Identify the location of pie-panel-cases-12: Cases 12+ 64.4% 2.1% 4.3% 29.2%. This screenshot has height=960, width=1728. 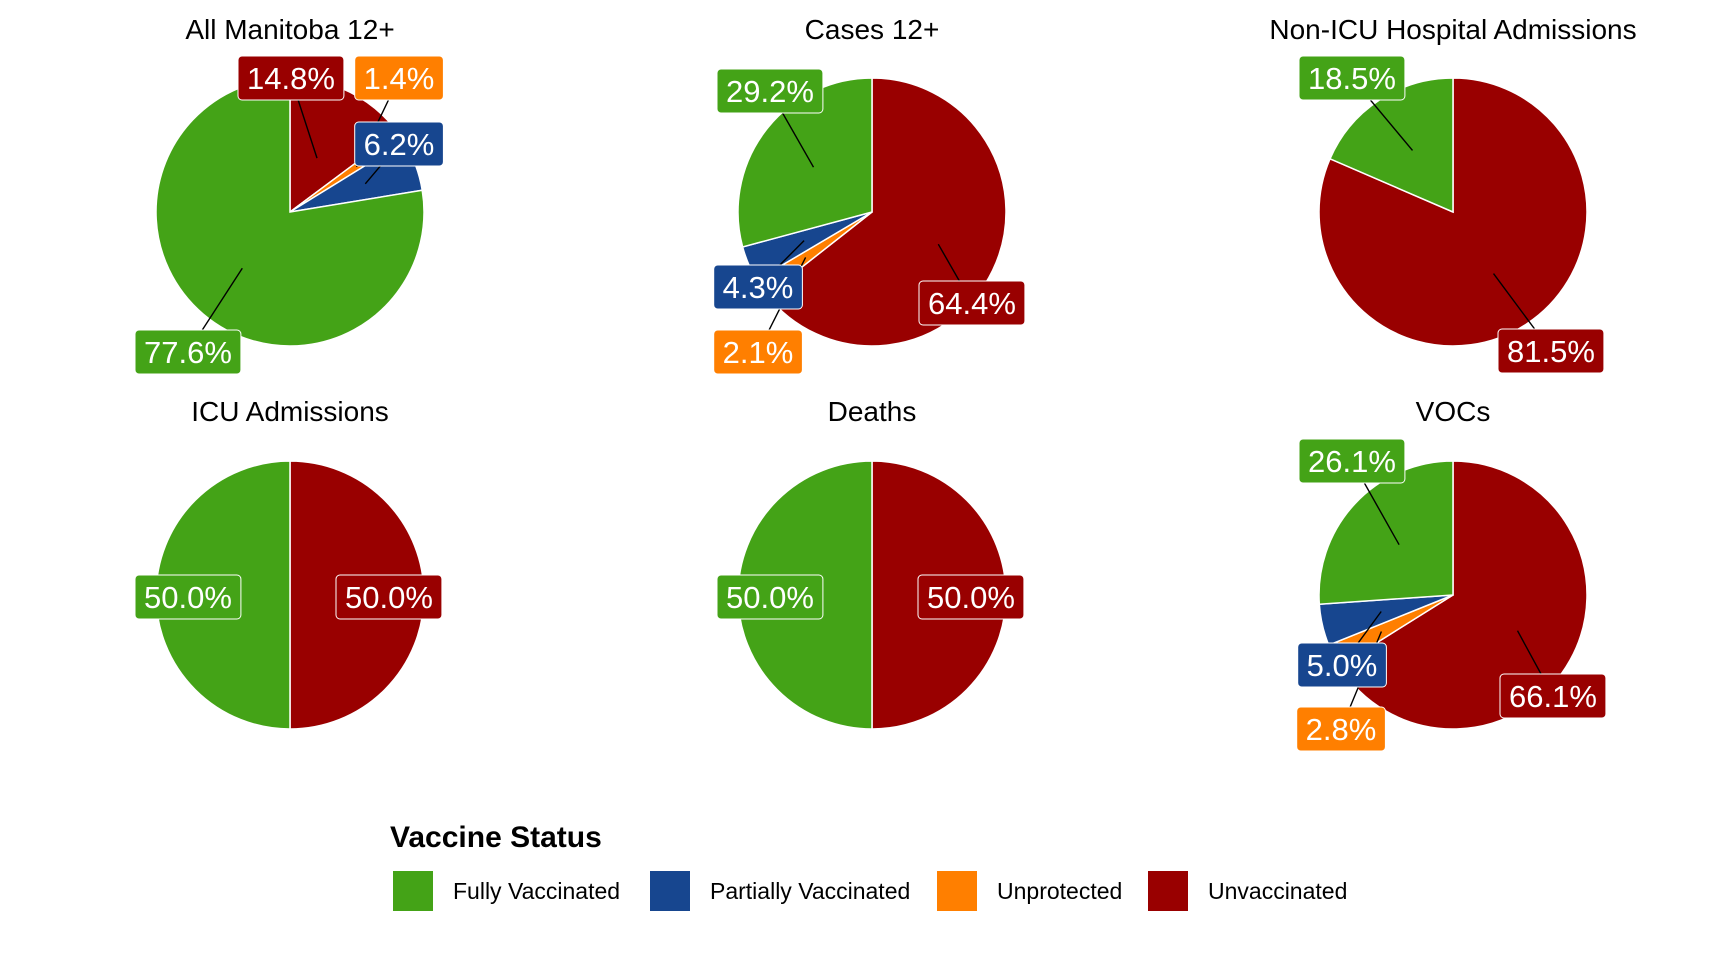
(869, 194).